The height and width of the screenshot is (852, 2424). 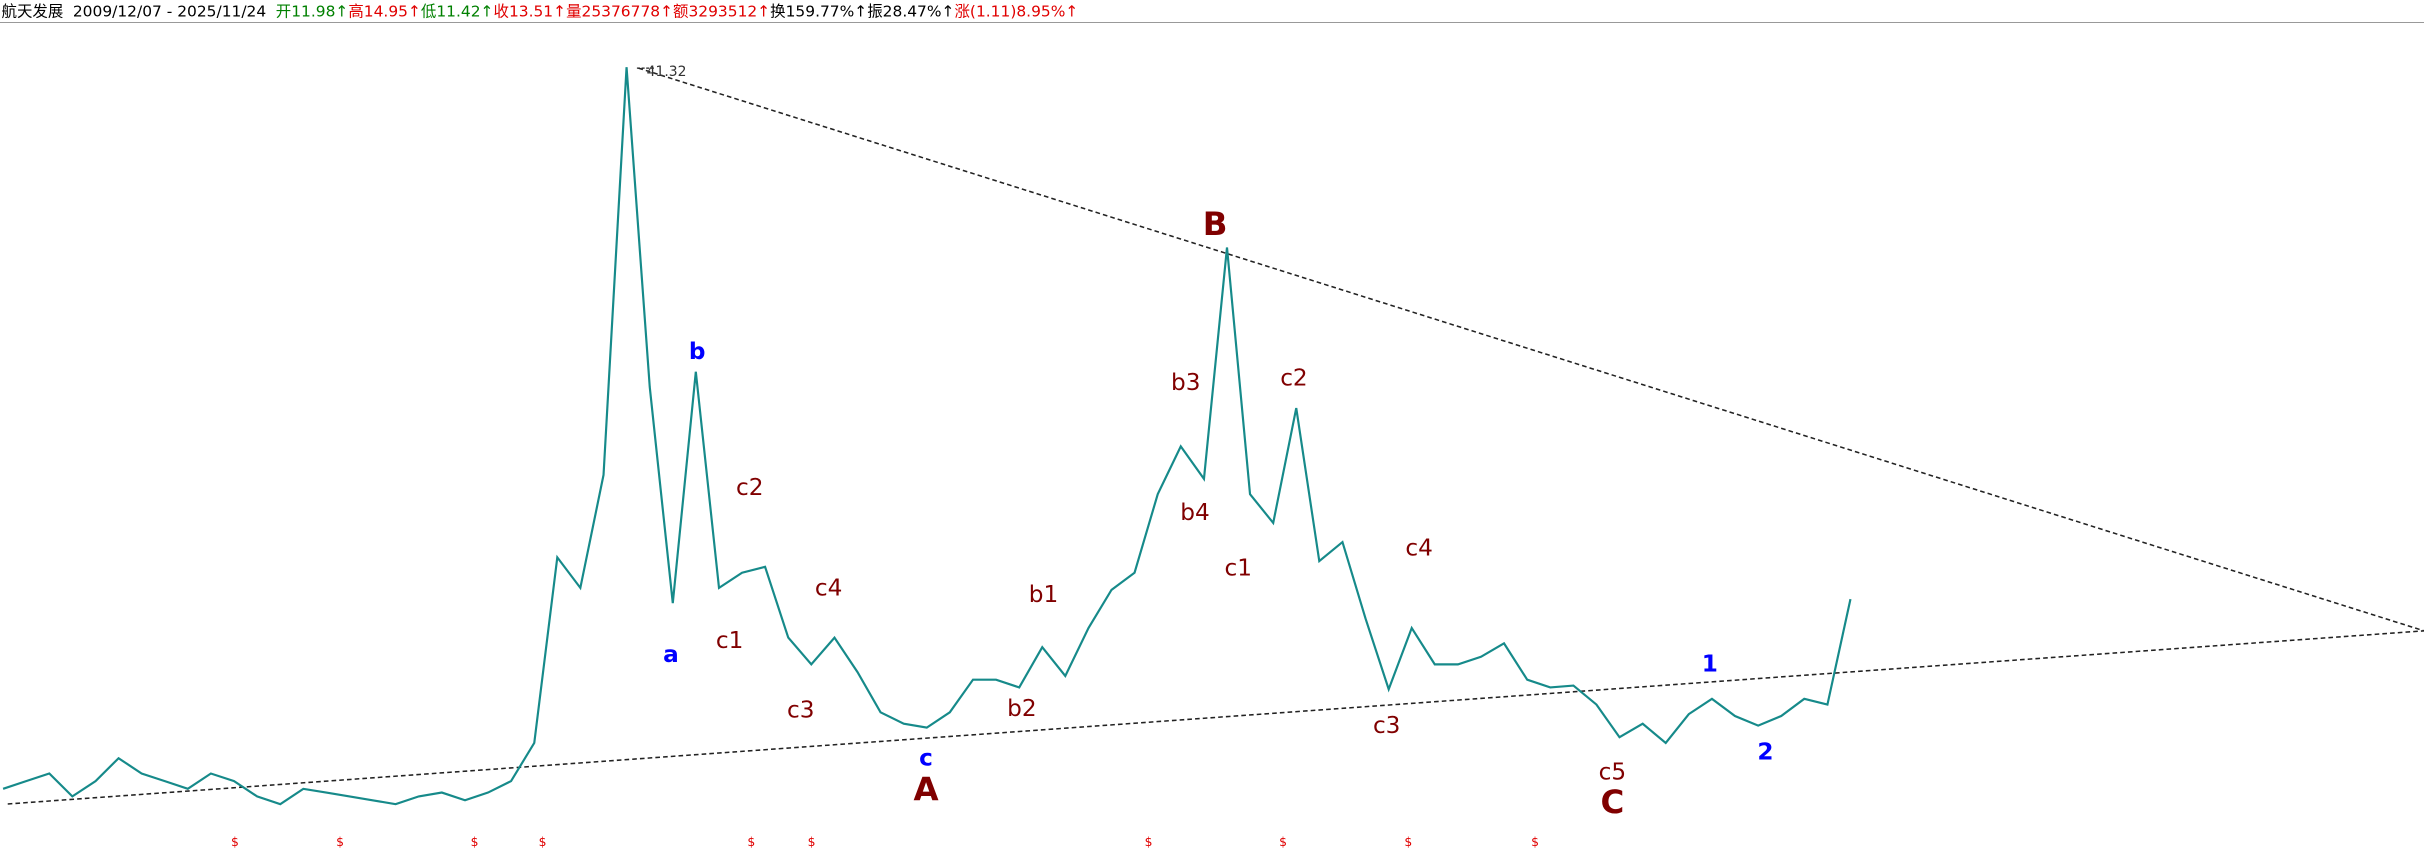 What do you see at coordinates (926, 758) in the screenshot?
I see `wave-label: c` at bounding box center [926, 758].